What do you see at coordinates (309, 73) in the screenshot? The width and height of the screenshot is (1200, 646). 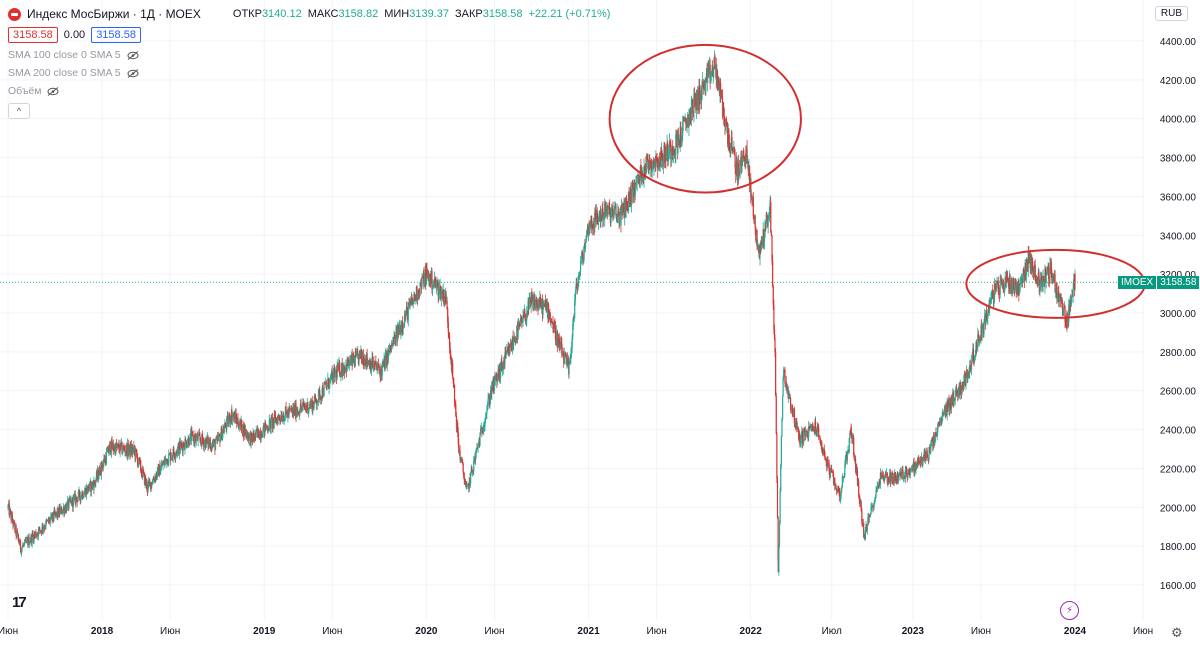 I see `indicator-sma200: SMA 200 close 0 SMA 5` at bounding box center [309, 73].